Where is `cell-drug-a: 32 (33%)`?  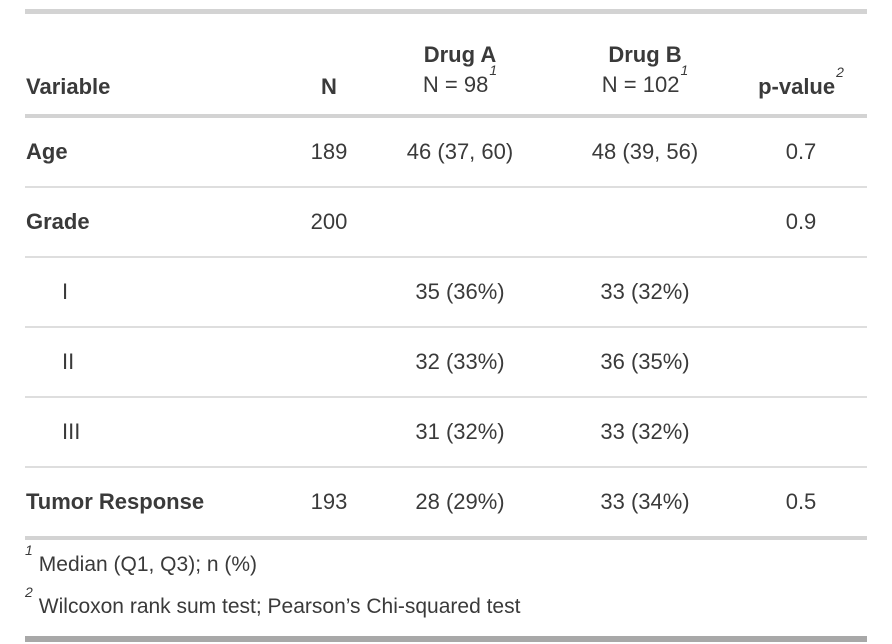
cell-drug-a: 32 (33%) is located at coordinates (460, 361).